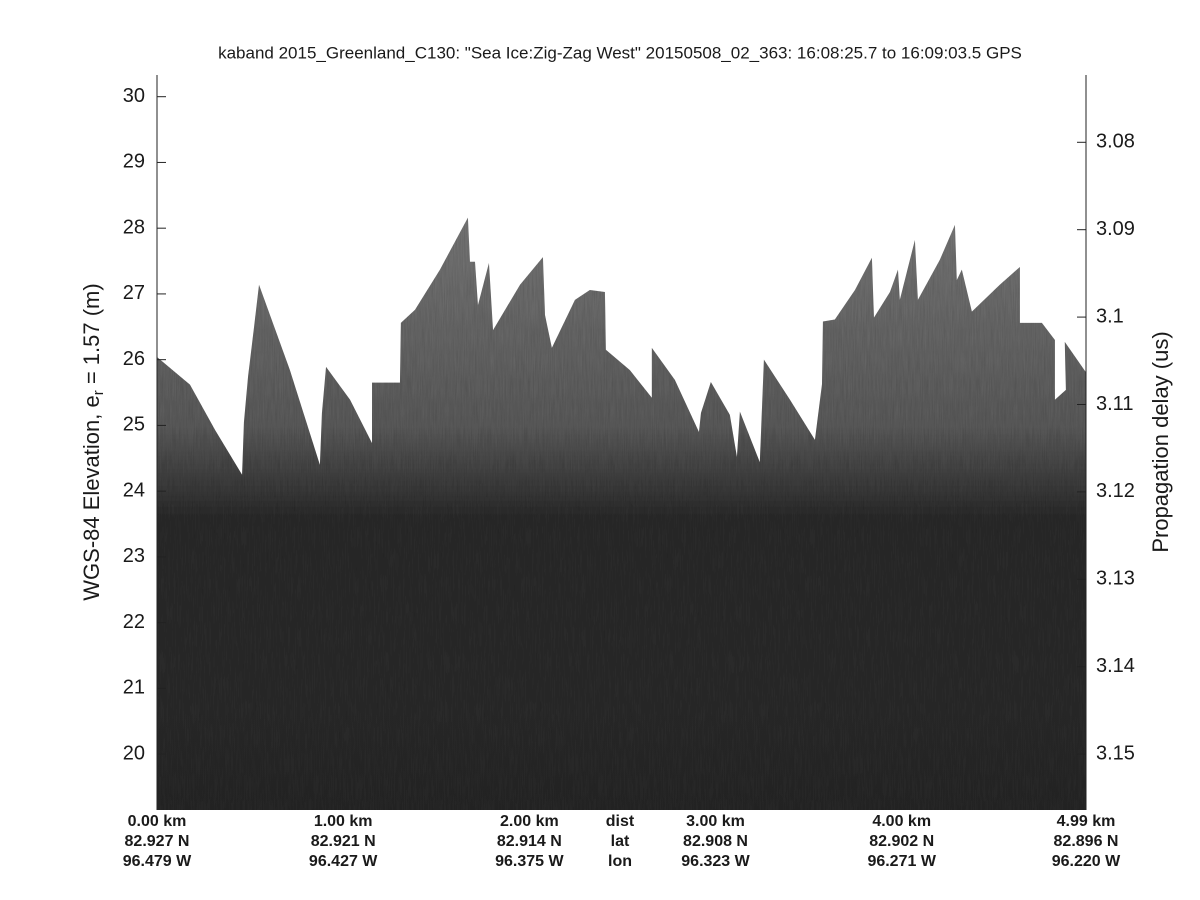 The width and height of the screenshot is (1200, 900). I want to click on lon-label: 96.323 W, so click(715, 861).